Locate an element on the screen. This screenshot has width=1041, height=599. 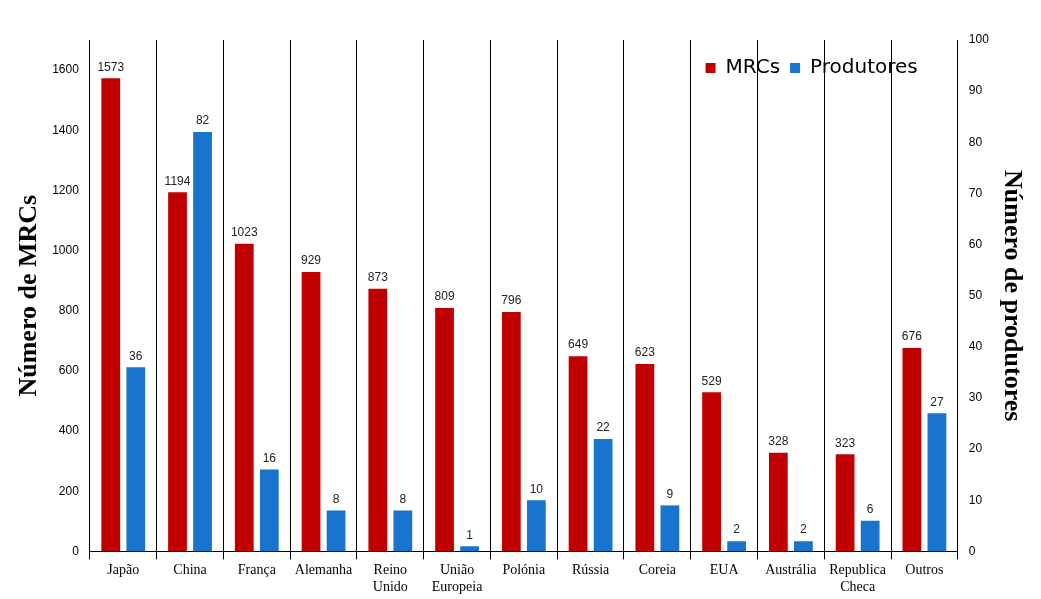
x-tick-label: EUA is located at coordinates (724, 570).